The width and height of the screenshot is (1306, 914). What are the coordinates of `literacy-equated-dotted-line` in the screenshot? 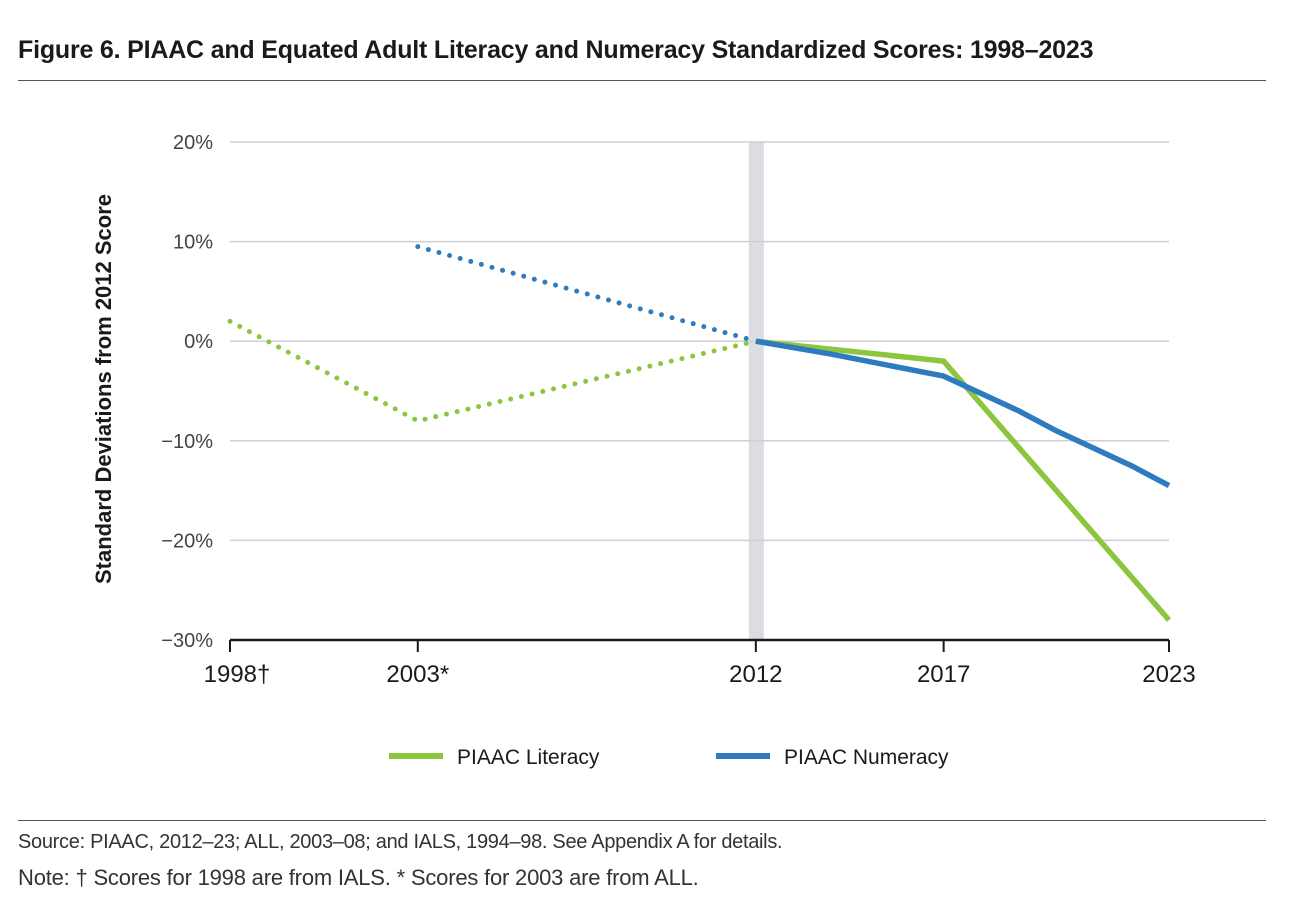 It's located at (493, 371).